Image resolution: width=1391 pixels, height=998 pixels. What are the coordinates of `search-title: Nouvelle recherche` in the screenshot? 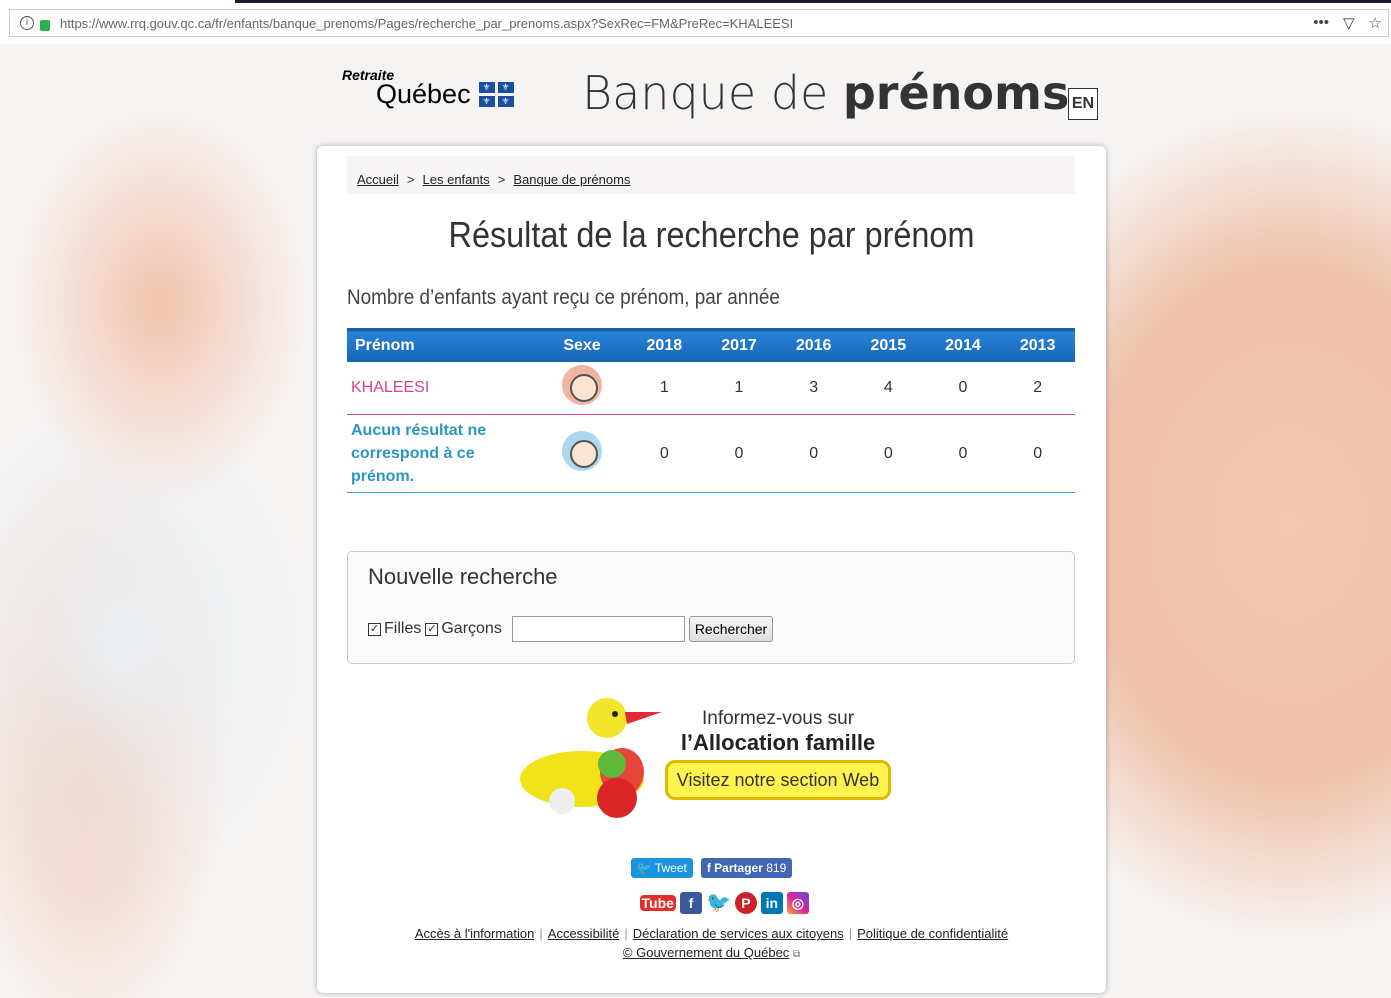 It's located at (463, 576).